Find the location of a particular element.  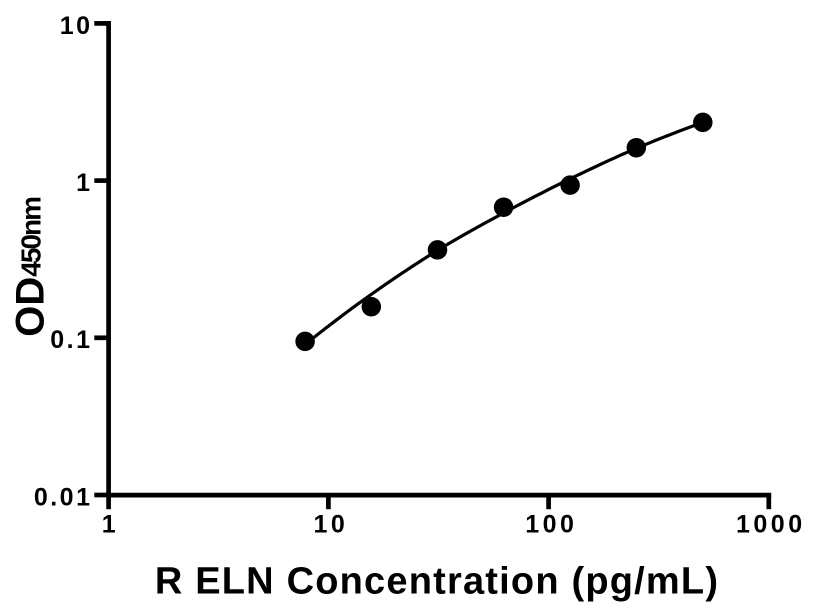

svg-text: OD450nm is located at coordinates (30, 267).